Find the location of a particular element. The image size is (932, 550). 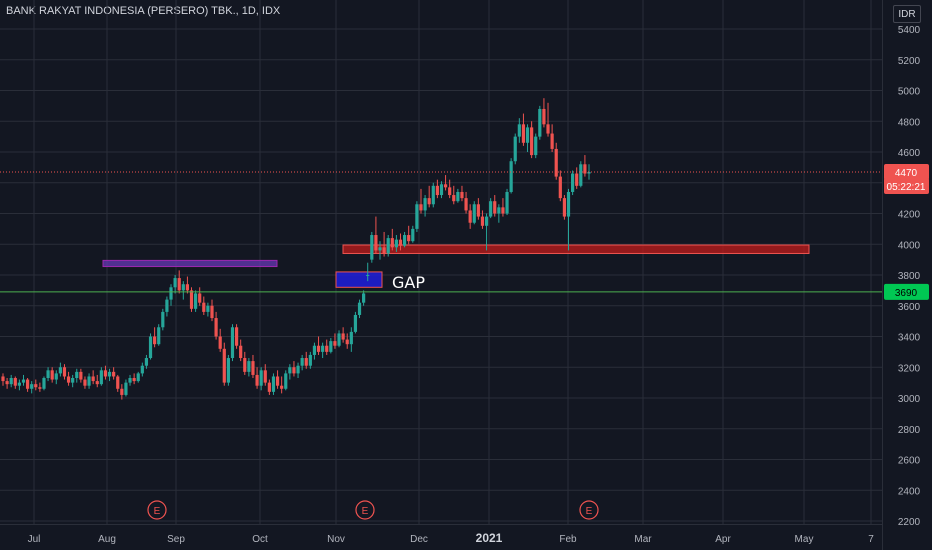

earnings-marker-circle is located at coordinates (365, 510).